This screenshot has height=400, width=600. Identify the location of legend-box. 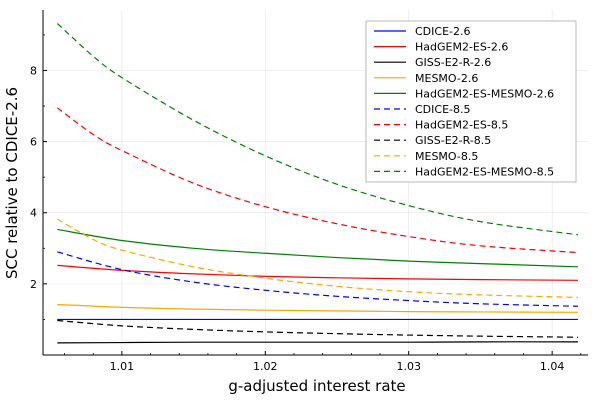
(471, 101).